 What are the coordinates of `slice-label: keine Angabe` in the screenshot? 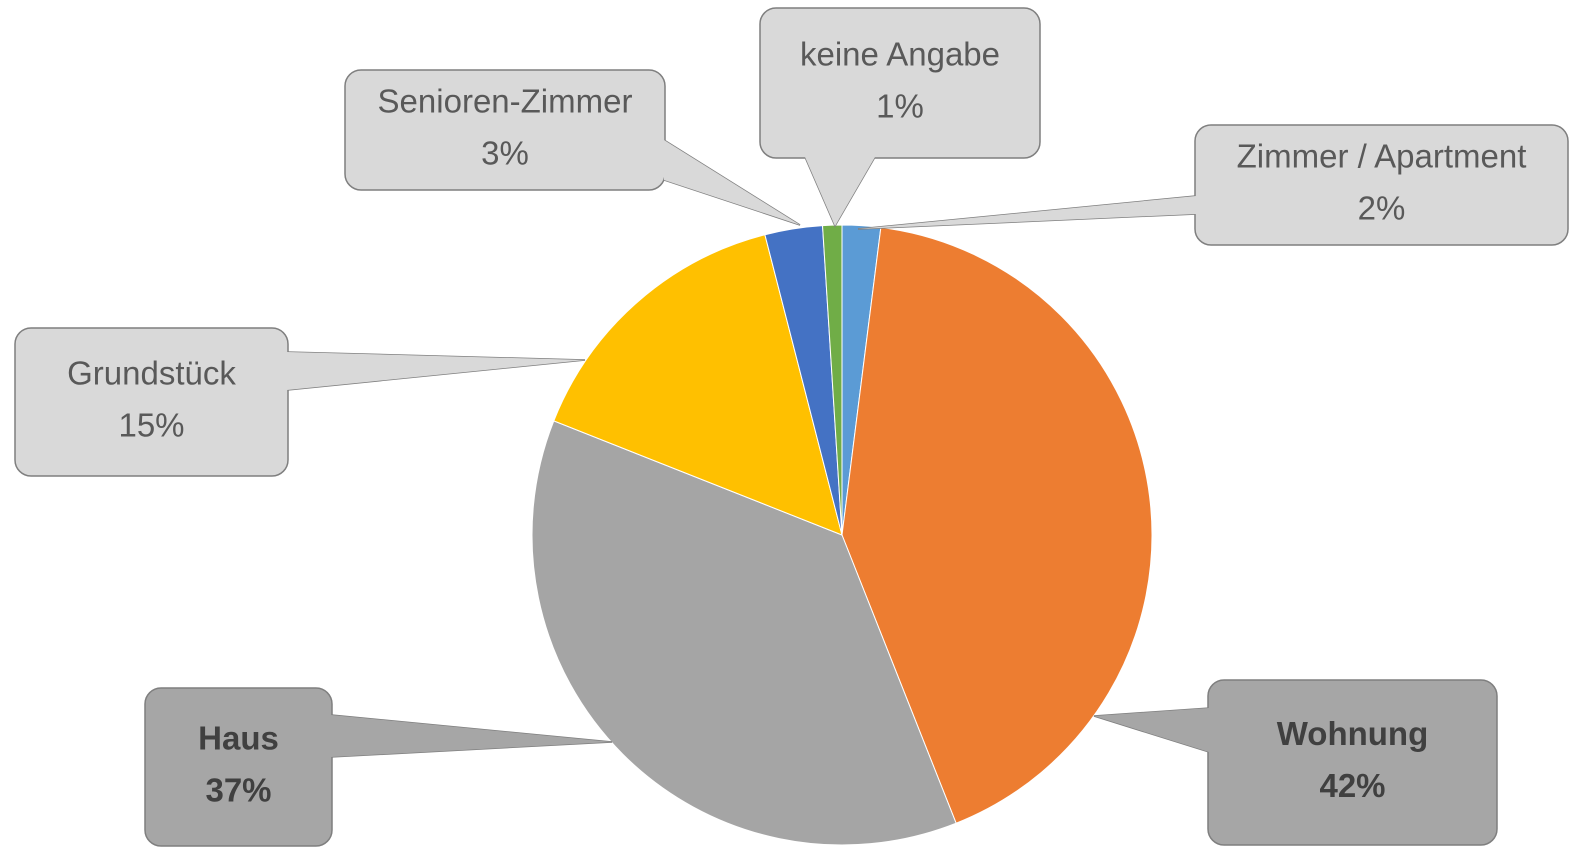 It's located at (900, 54).